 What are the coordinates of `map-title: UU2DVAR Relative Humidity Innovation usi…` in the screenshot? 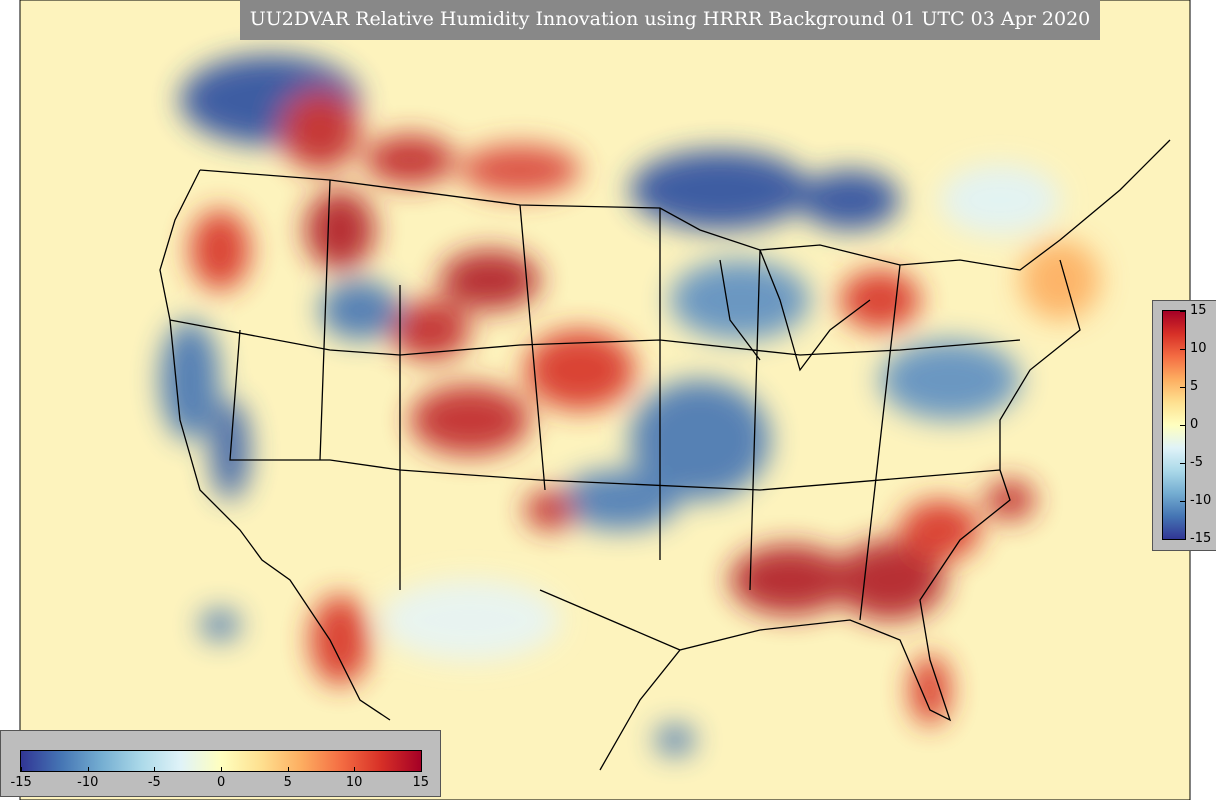 It's located at (670, 20).